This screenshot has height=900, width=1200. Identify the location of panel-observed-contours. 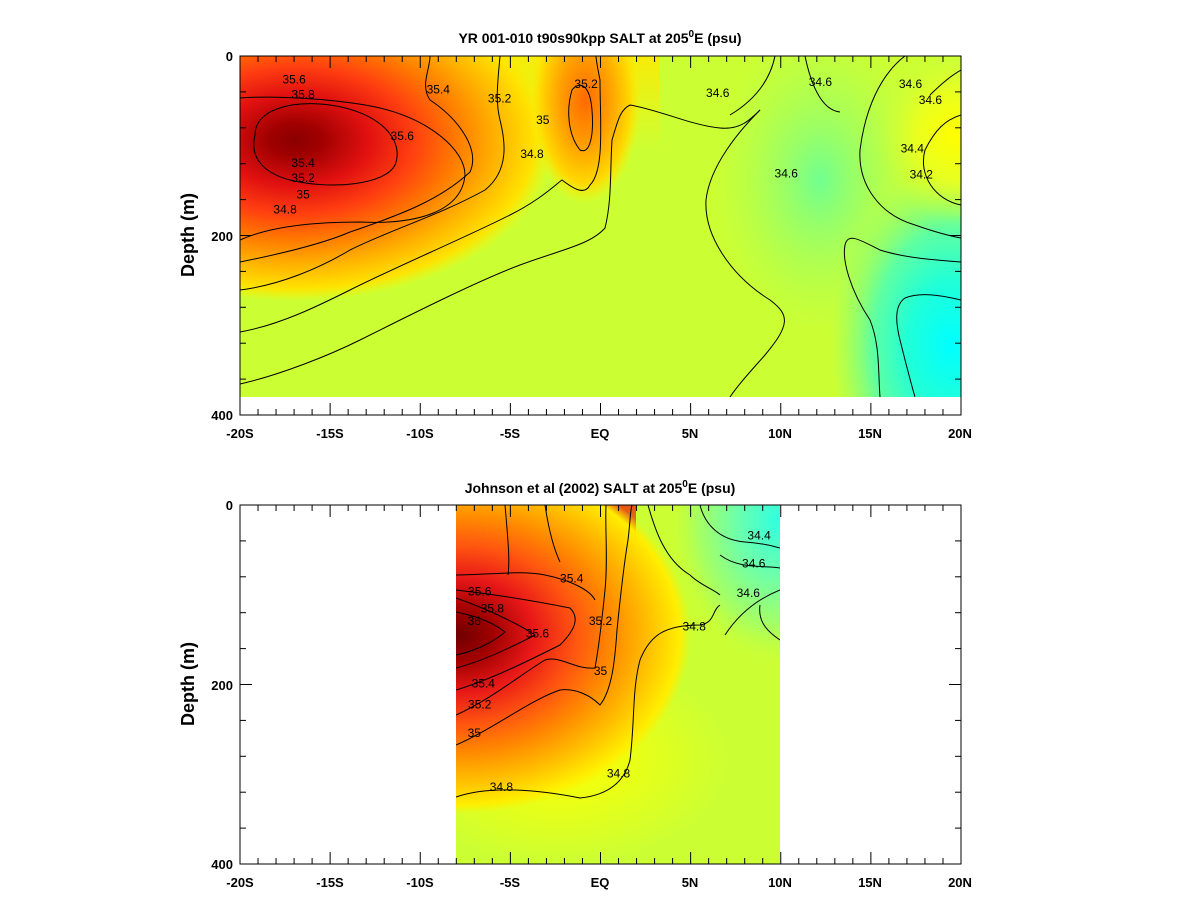
(618, 652).